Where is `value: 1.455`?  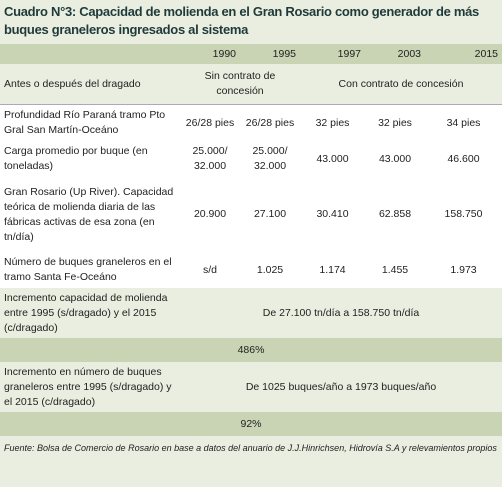 value: 1.455 is located at coordinates (395, 270).